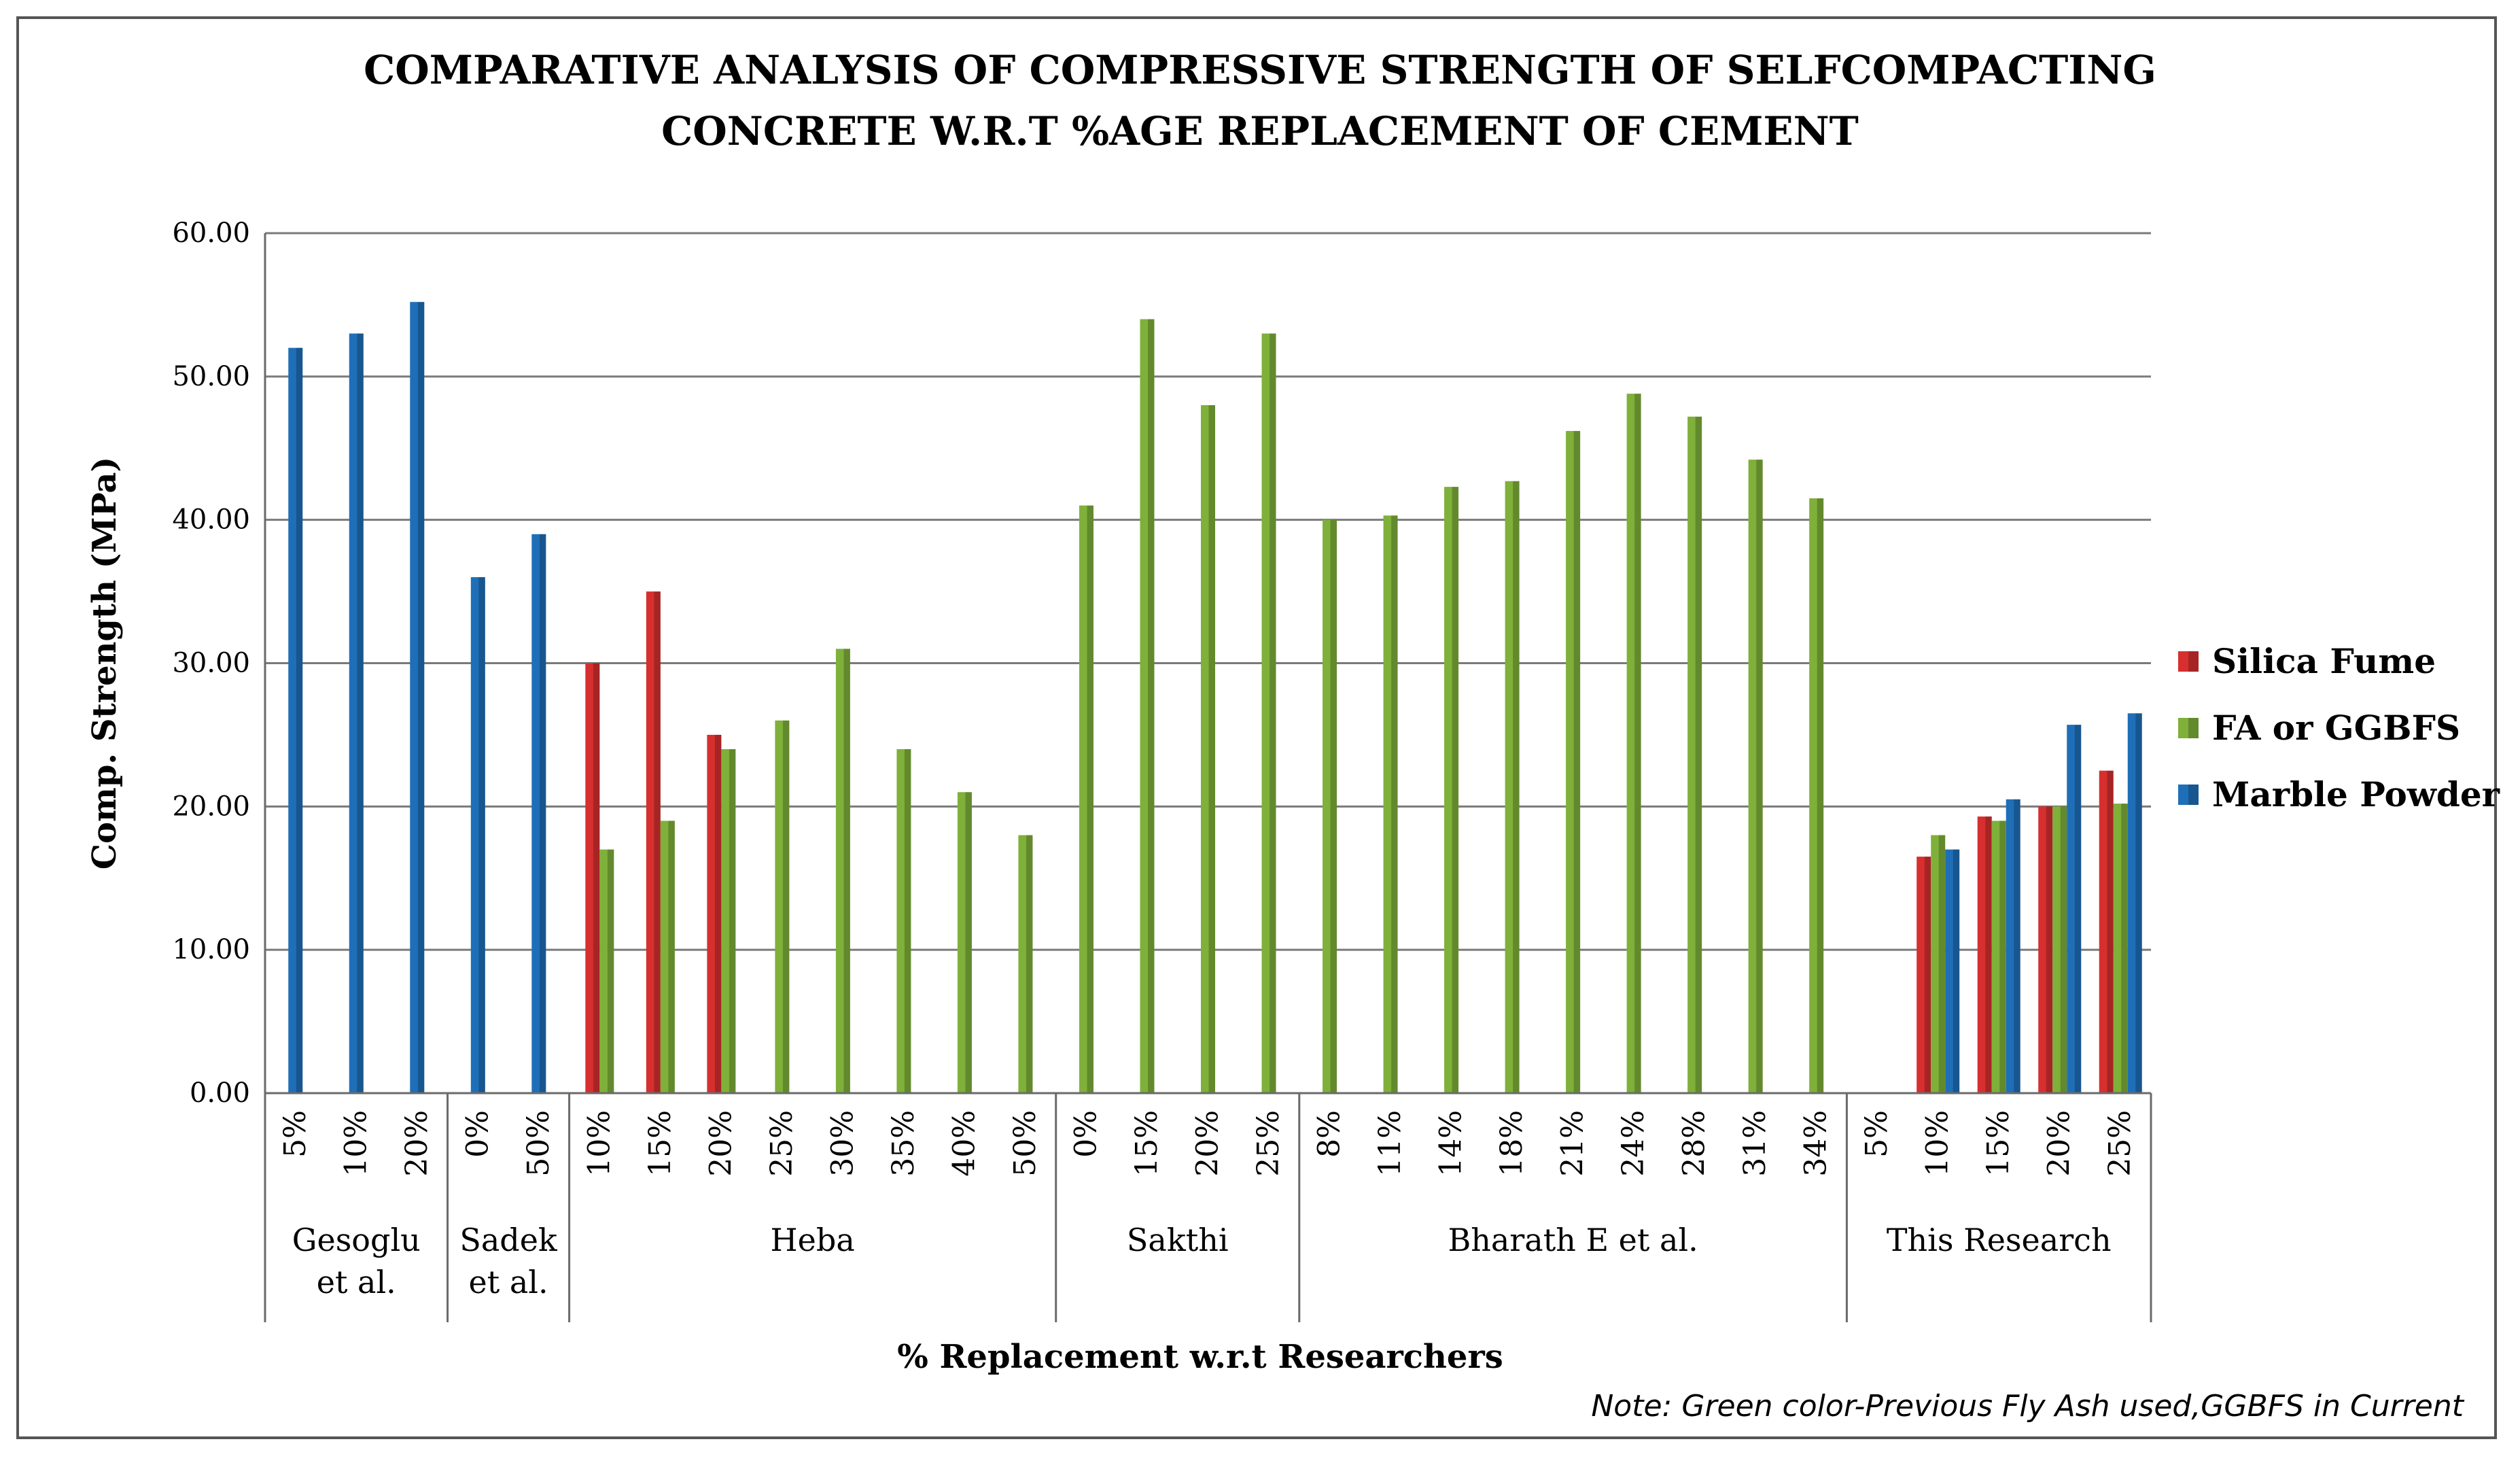 The height and width of the screenshot is (1465, 2520). Describe the element at coordinates (1511, 1143) in the screenshot. I see `category-tick-label: 18%` at that location.